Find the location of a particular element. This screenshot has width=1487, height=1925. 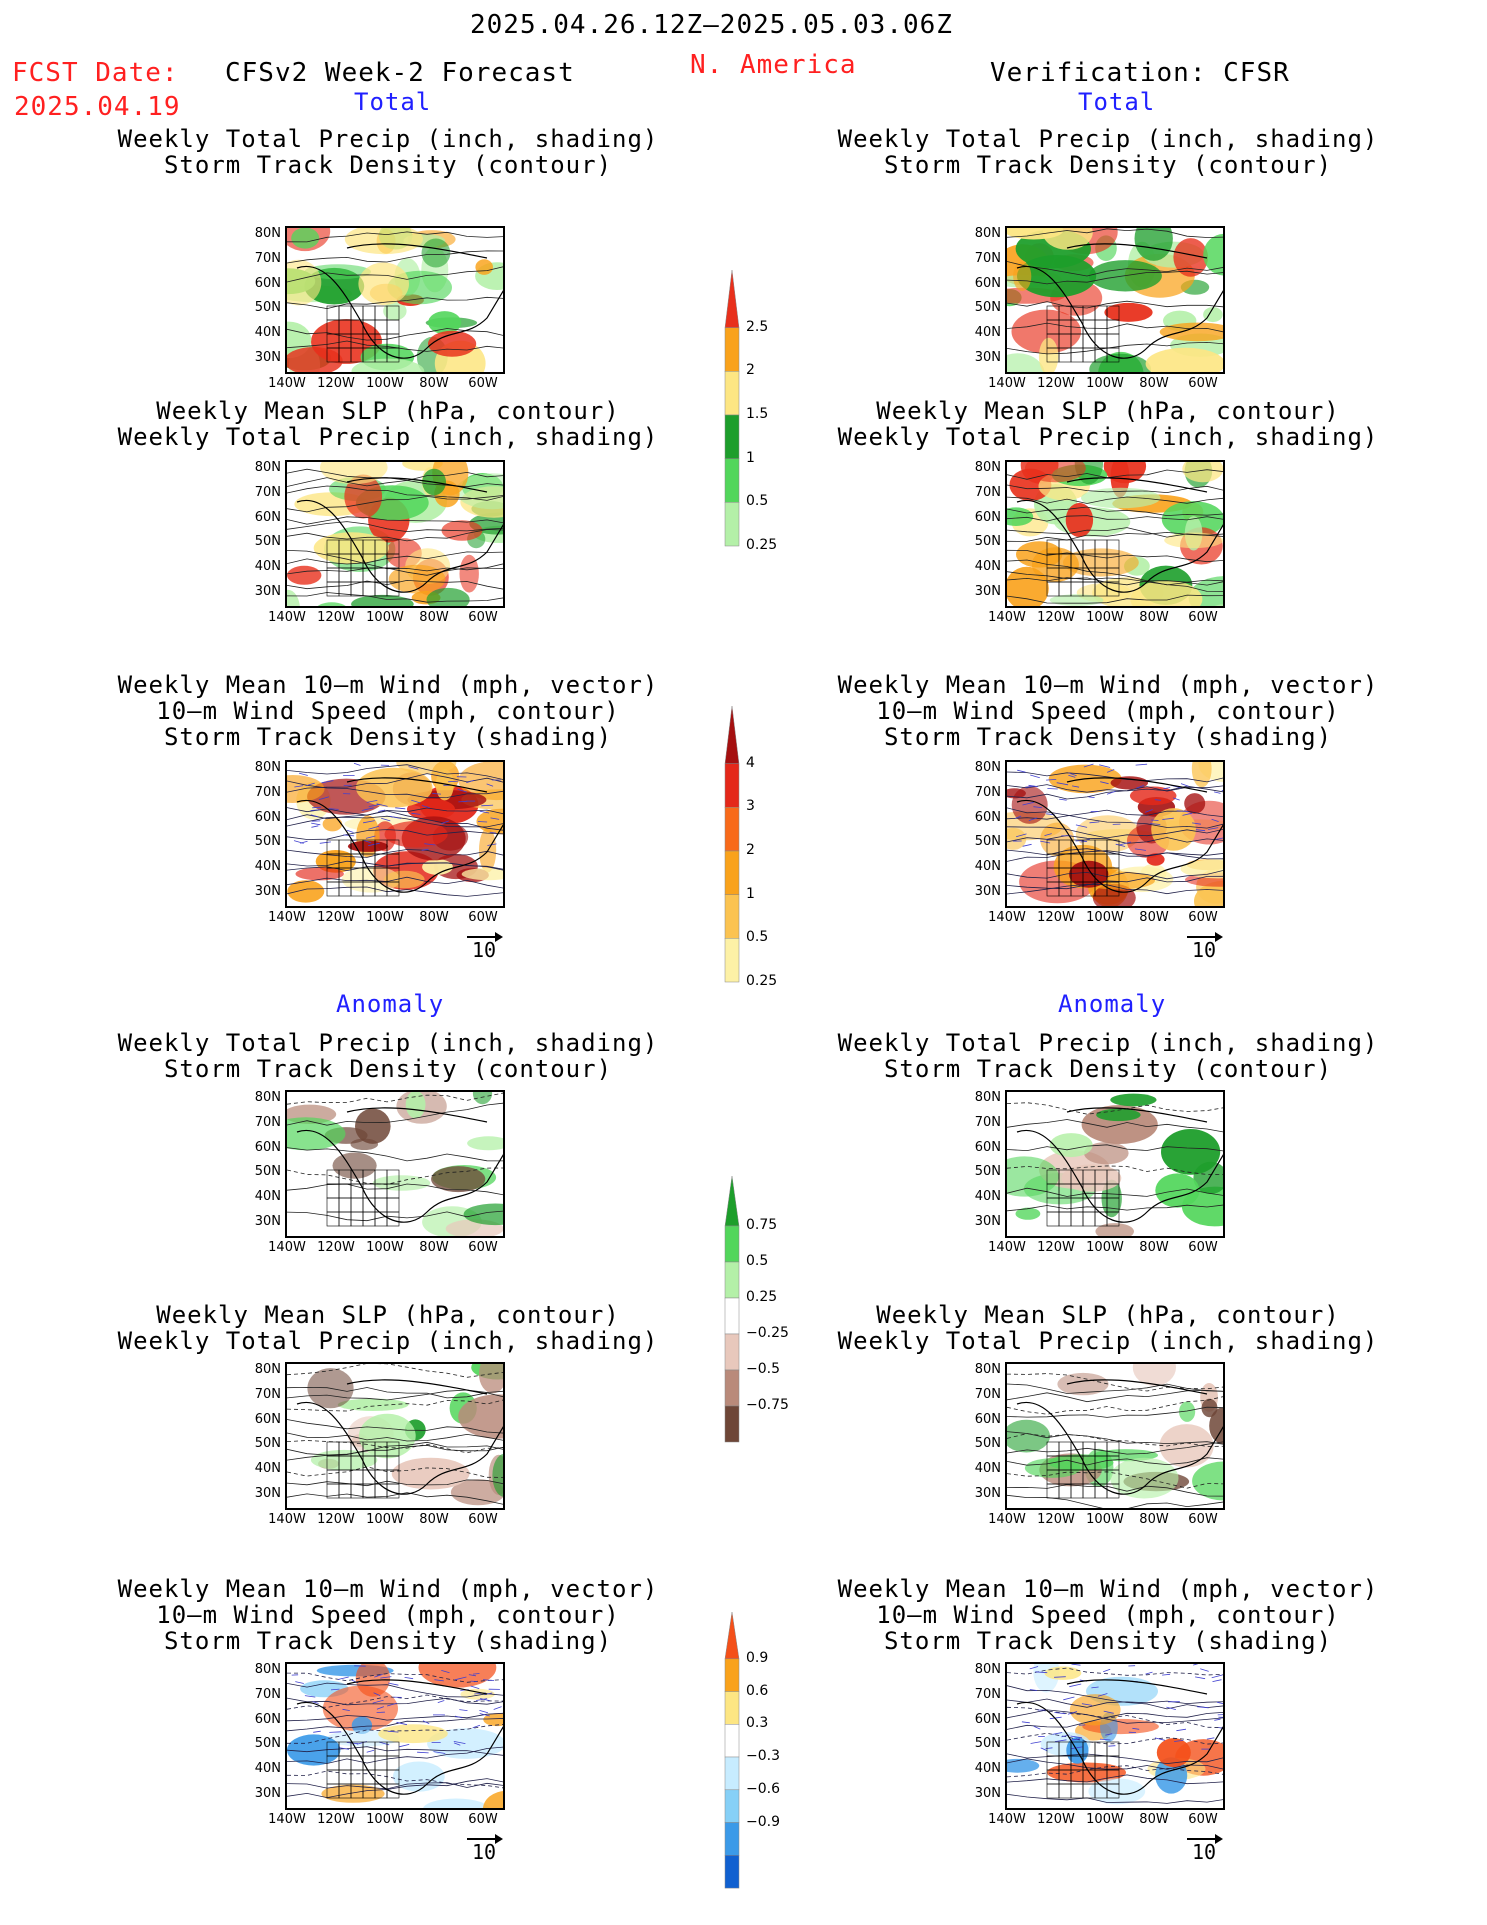

panel-title-line: Weekly Total Precip (inch, shading) is located at coordinates (1108, 1043).